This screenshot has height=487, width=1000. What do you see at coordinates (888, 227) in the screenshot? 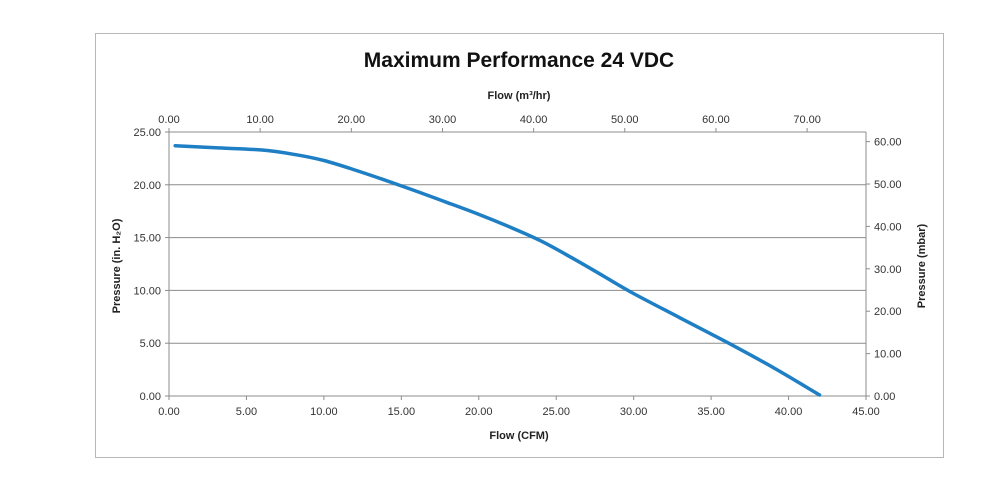
I see `y2-tick-label-4: 40.00` at bounding box center [888, 227].